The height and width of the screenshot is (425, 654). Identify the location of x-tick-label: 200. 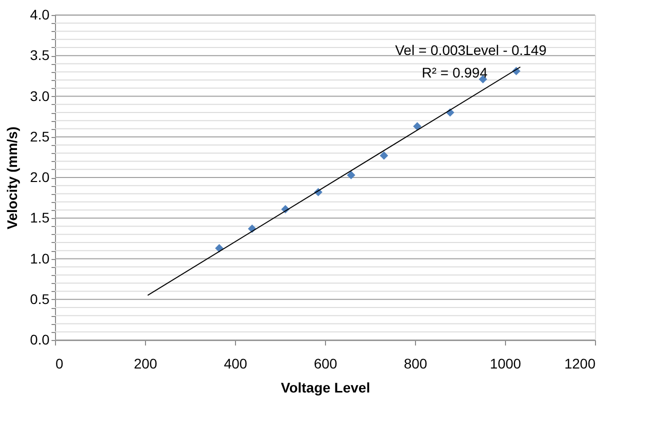
(146, 364).